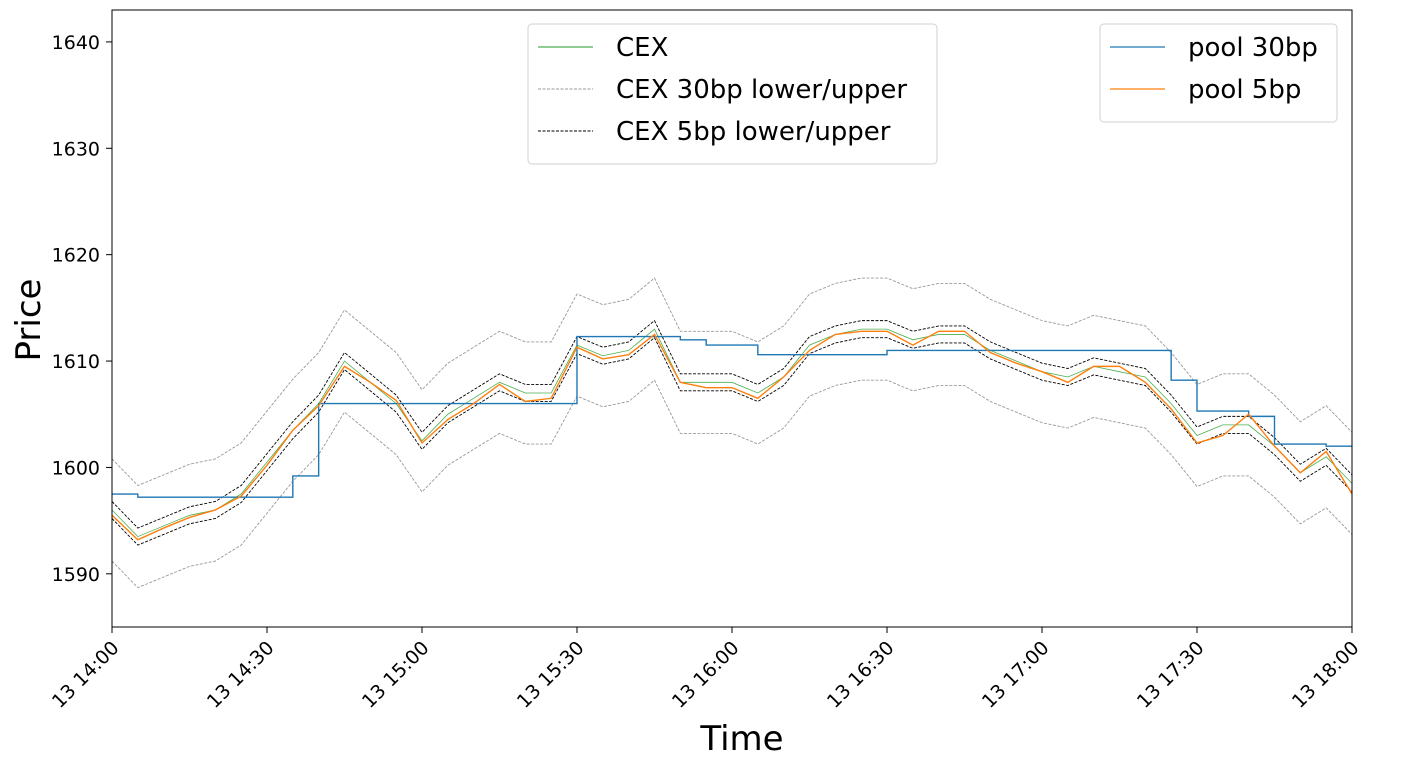 This screenshot has width=1402, height=769. Describe the element at coordinates (551, 675) in the screenshot. I see `x-tick-label: 13 15:30` at that location.